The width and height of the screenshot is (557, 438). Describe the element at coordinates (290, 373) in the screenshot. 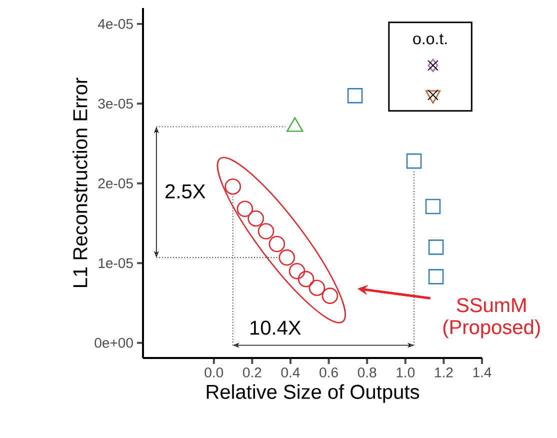

I see `x-tick-label: 0.4` at that location.